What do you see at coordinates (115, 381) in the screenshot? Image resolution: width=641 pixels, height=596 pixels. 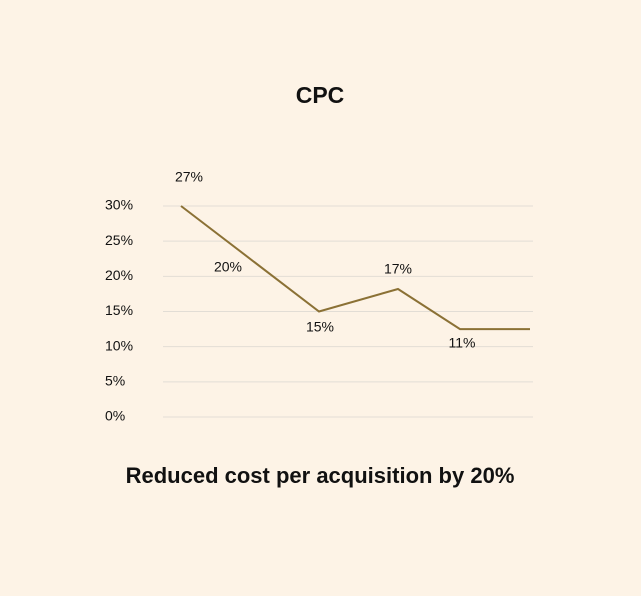 I see `y-tick-label: 5%` at bounding box center [115, 381].